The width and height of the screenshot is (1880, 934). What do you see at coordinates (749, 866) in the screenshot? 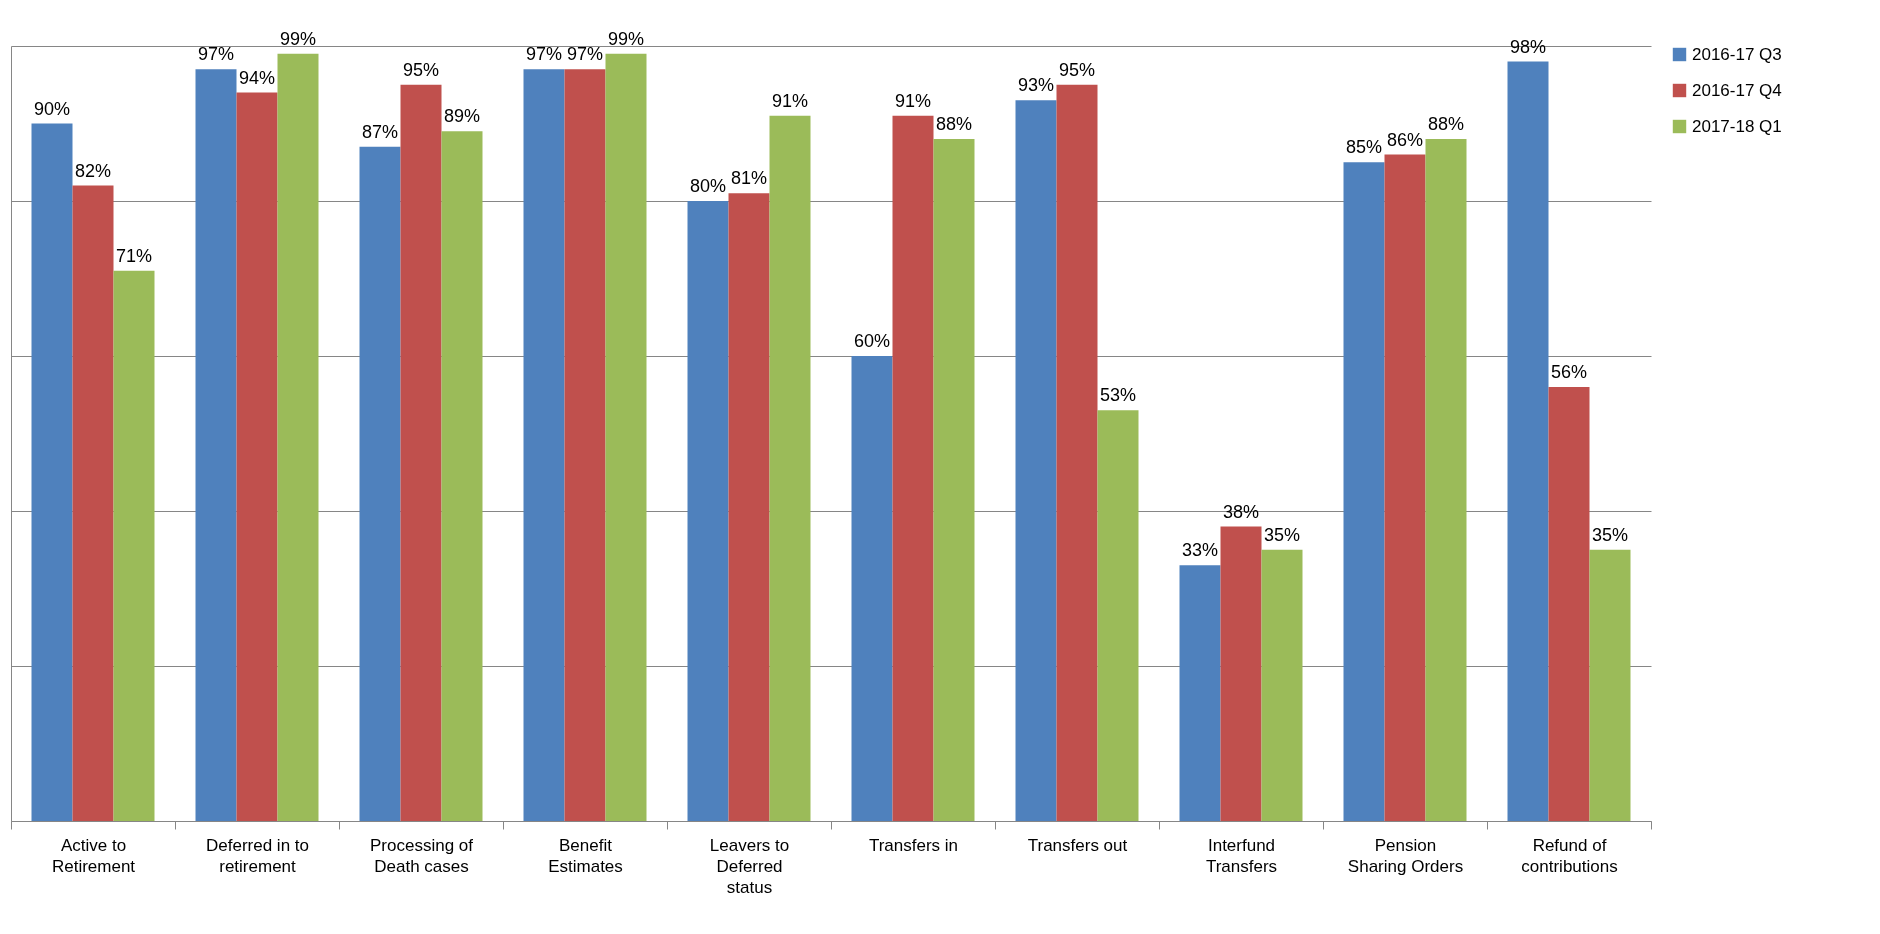
I see `x-tick-label: Leavers to Deferred status` at bounding box center [749, 866].